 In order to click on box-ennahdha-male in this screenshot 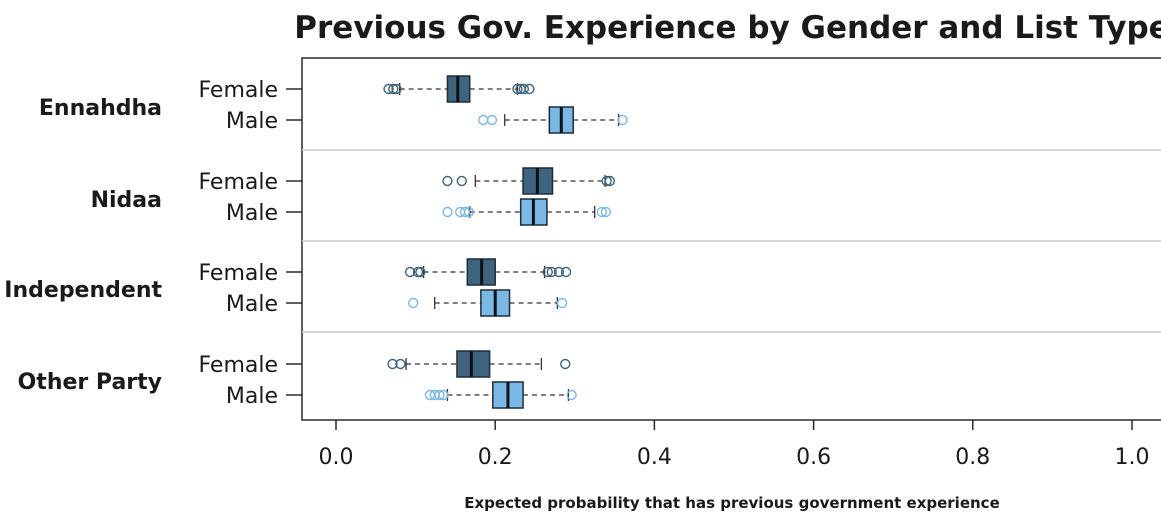, I will do `click(553, 120)`.